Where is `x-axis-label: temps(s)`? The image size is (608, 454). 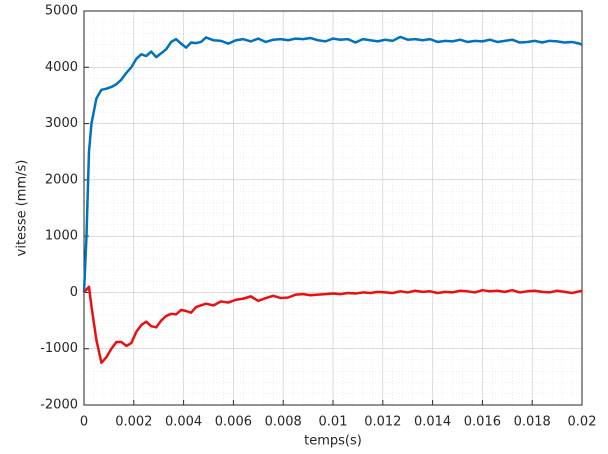
x-axis-label: temps(s) is located at coordinates (333, 441).